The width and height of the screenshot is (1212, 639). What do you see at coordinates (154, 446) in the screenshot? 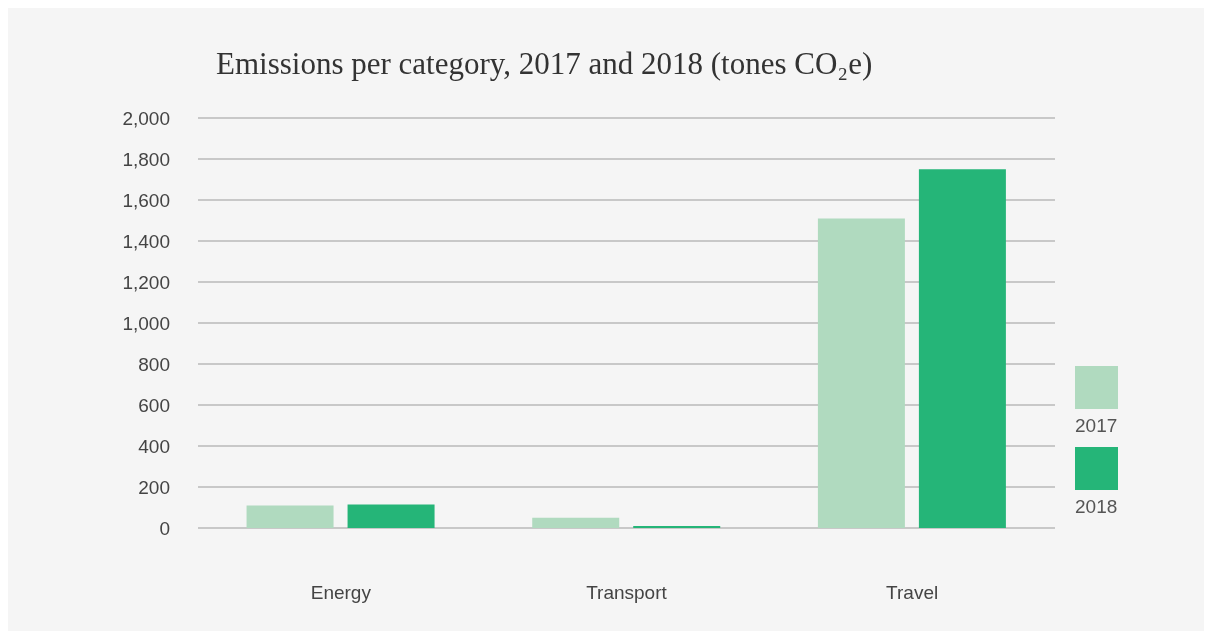
I see `y-tick-label: 400` at bounding box center [154, 446].